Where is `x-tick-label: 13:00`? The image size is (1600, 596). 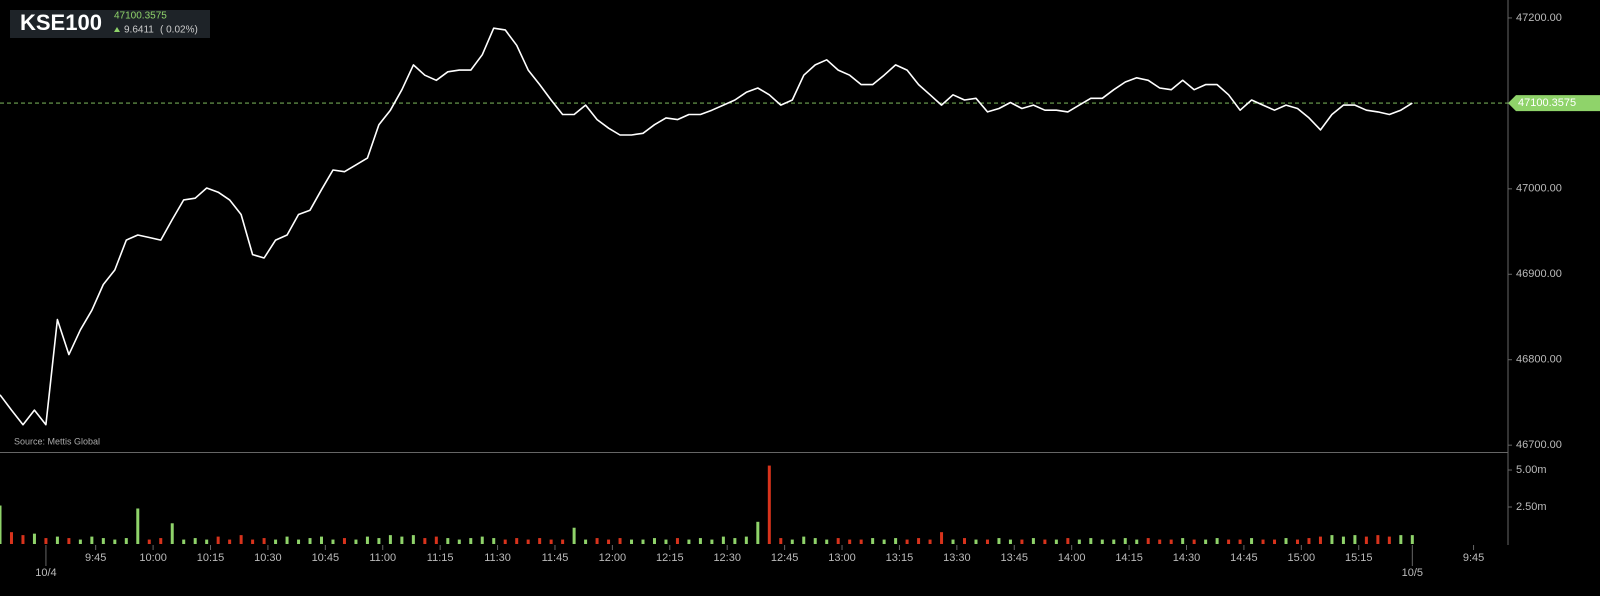 x-tick-label: 13:00 is located at coordinates (842, 558).